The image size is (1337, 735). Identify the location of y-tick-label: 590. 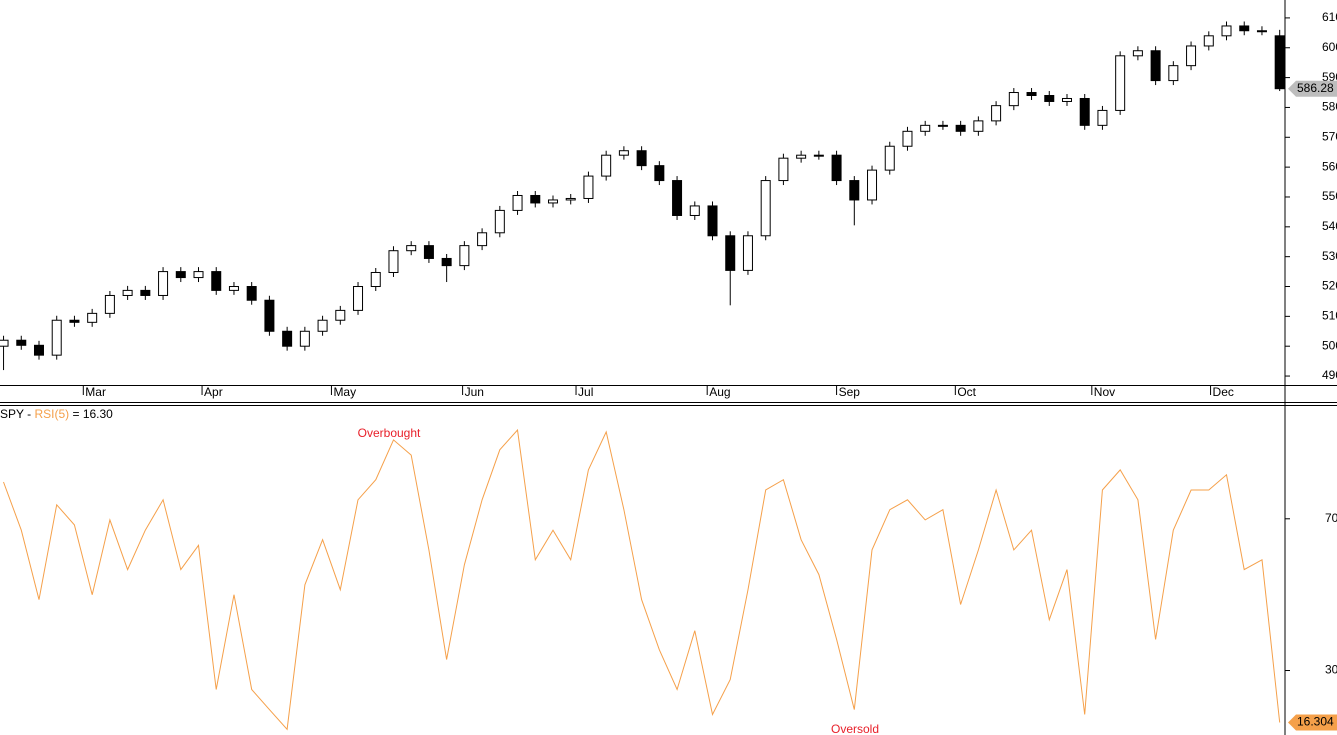
(1329, 77).